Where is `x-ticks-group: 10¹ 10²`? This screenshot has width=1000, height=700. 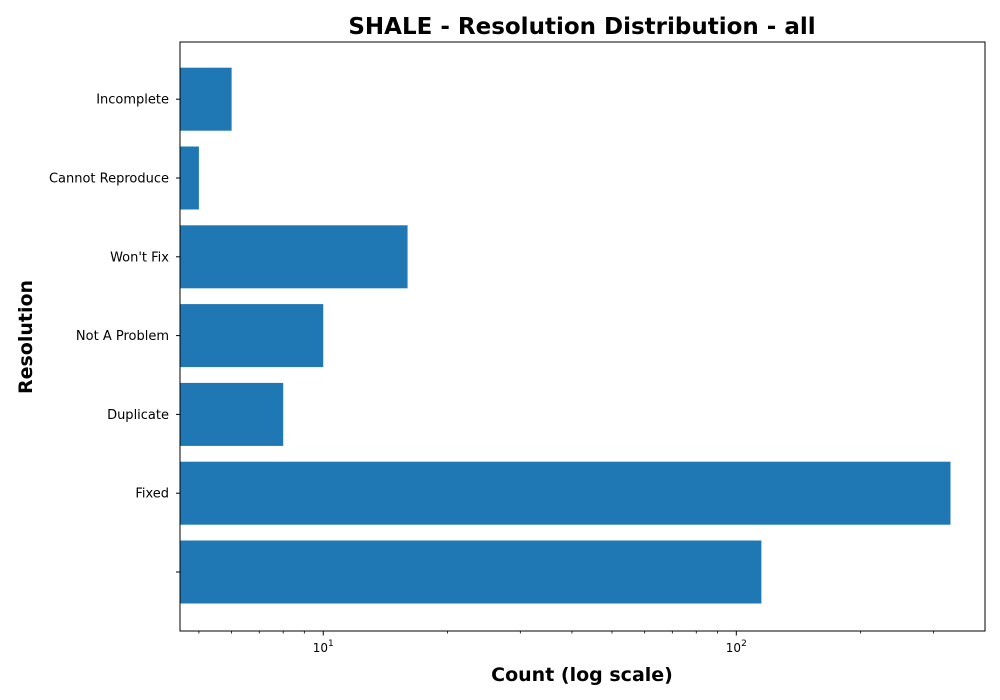 x-ticks-group: 10¹ 10² is located at coordinates (566, 643).